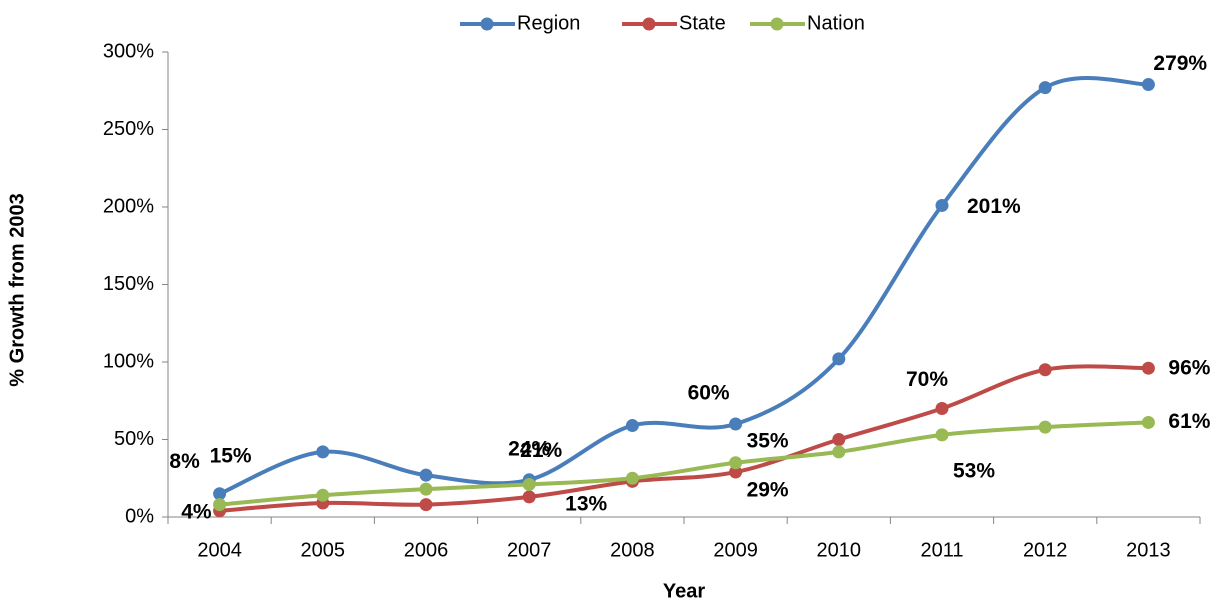 Image resolution: width=1231 pixels, height=603 pixels. What do you see at coordinates (541, 450) in the screenshot?
I see `data-label: 21%` at bounding box center [541, 450].